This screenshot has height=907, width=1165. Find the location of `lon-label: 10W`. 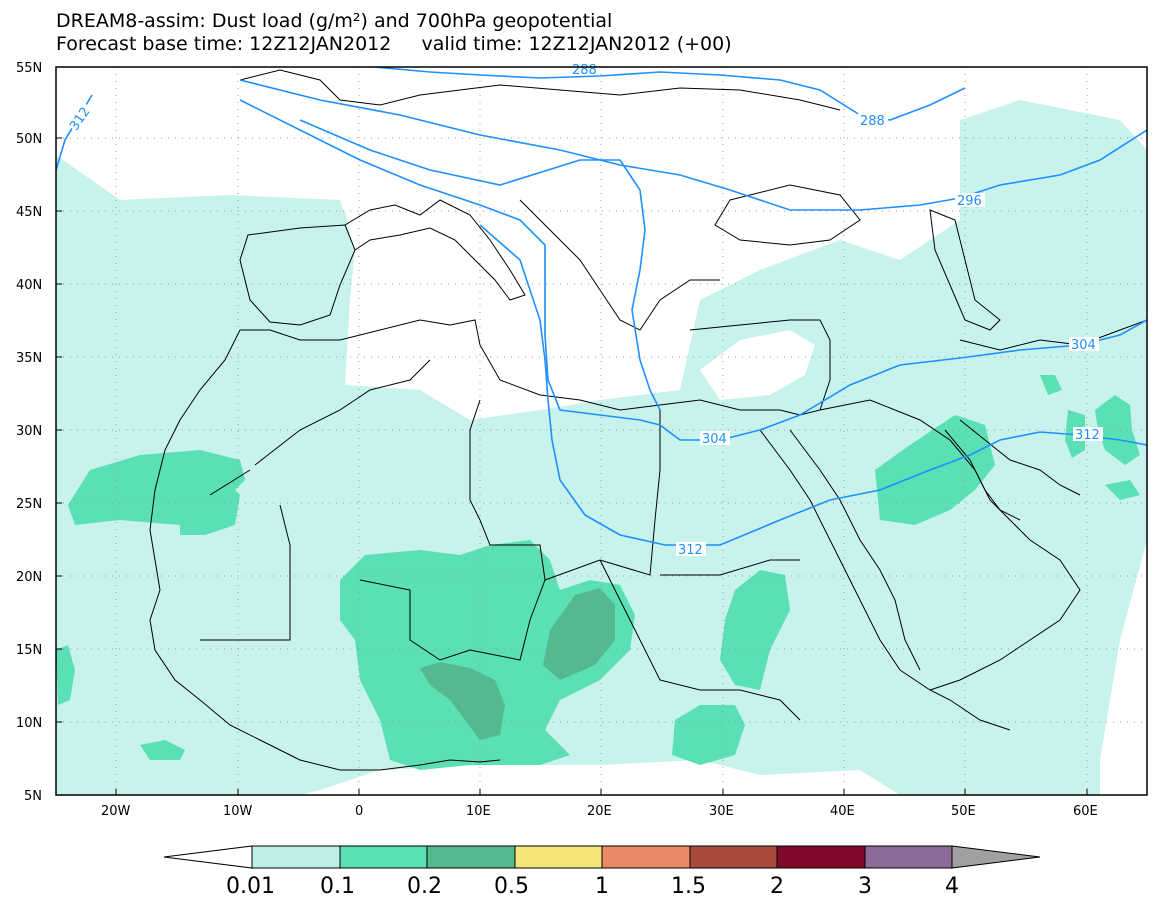

lon-label: 10W is located at coordinates (238, 811).